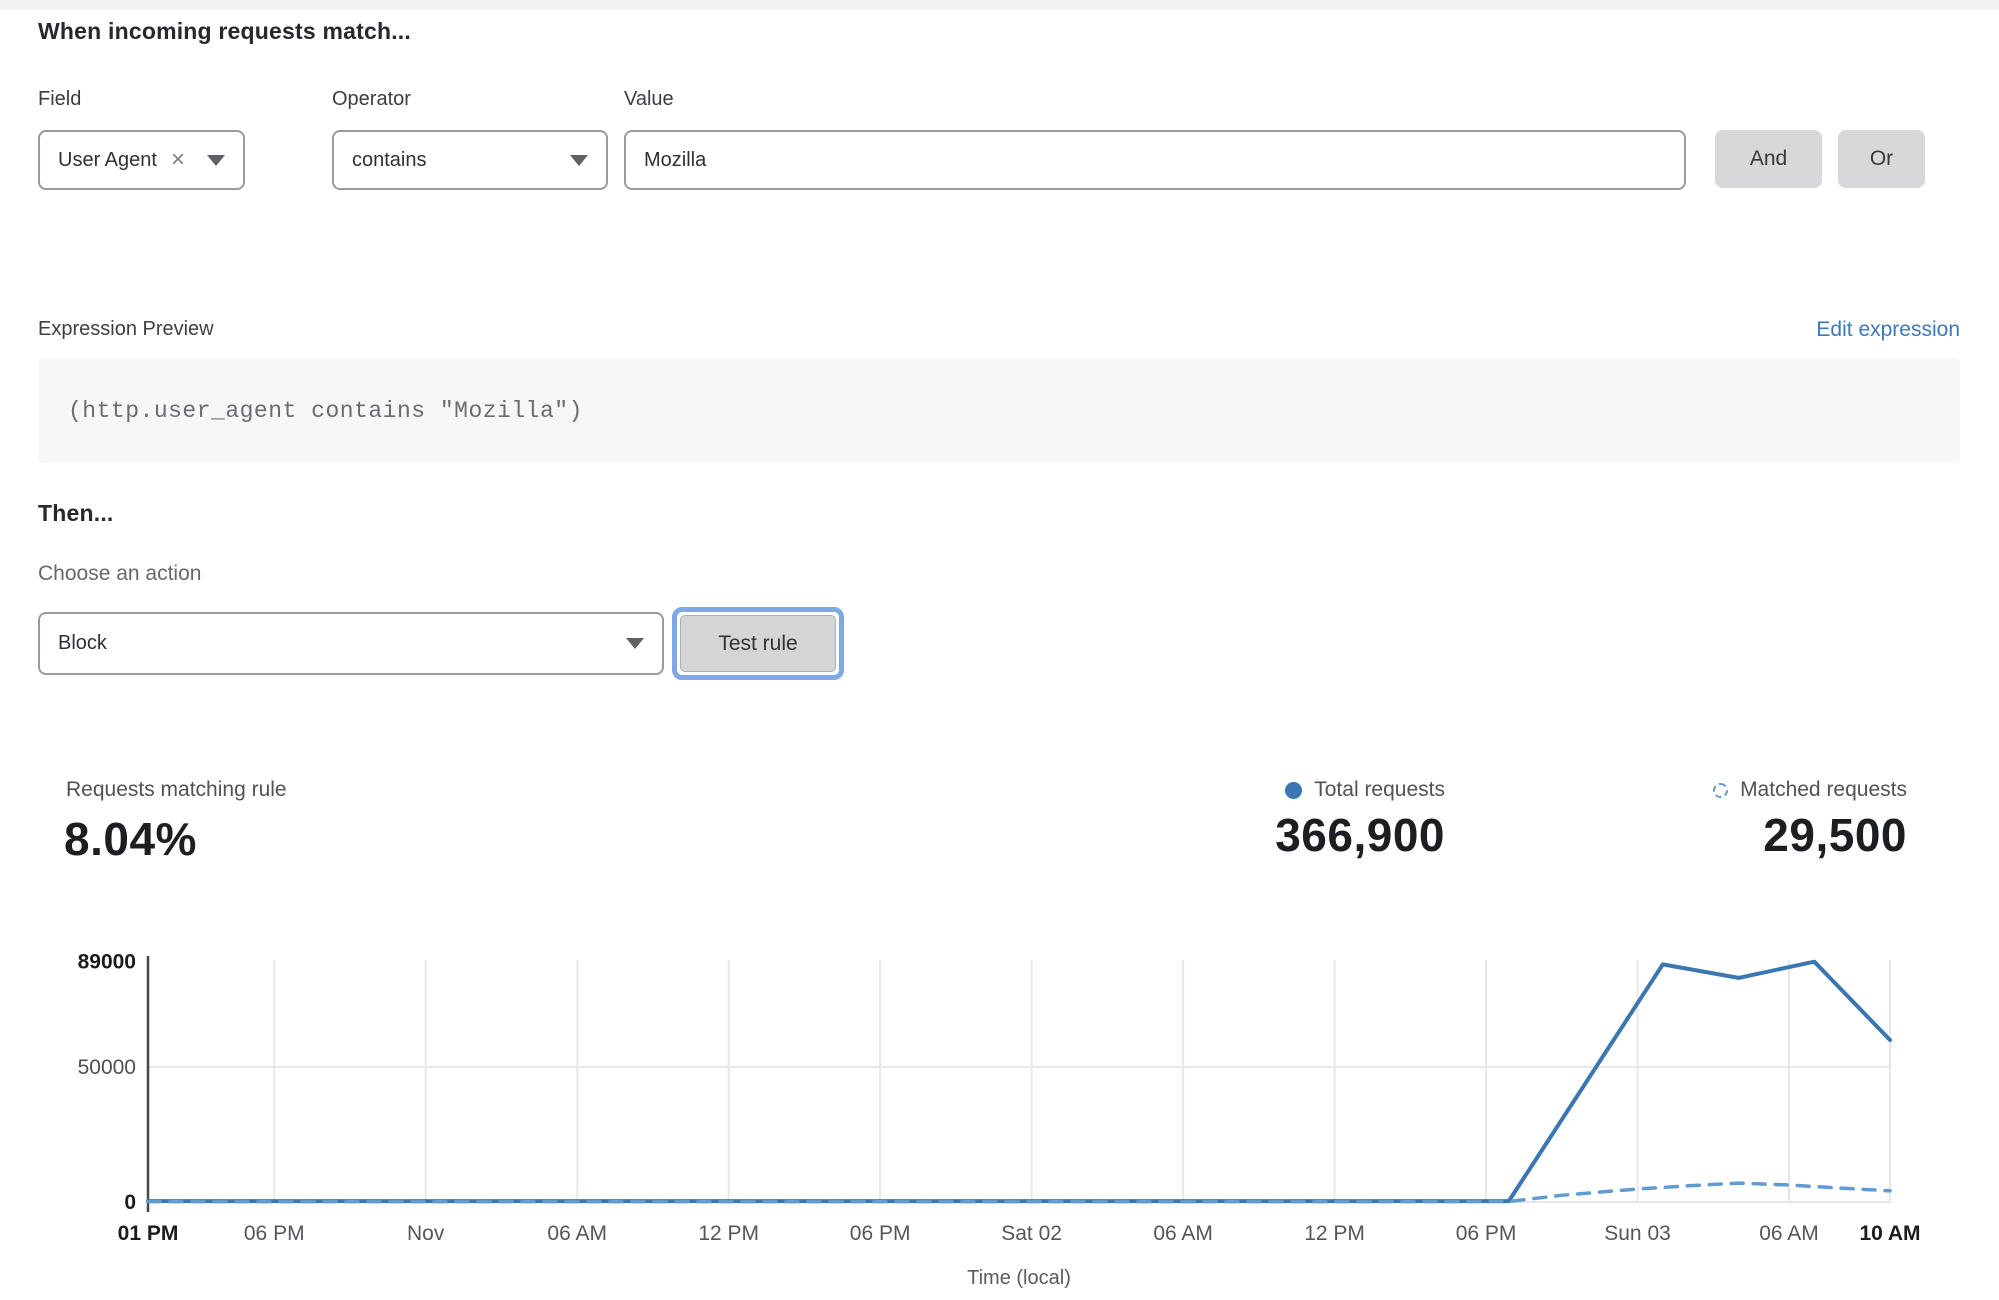  What do you see at coordinates (82, 643) in the screenshot?
I see `action-select-value: Block` at bounding box center [82, 643].